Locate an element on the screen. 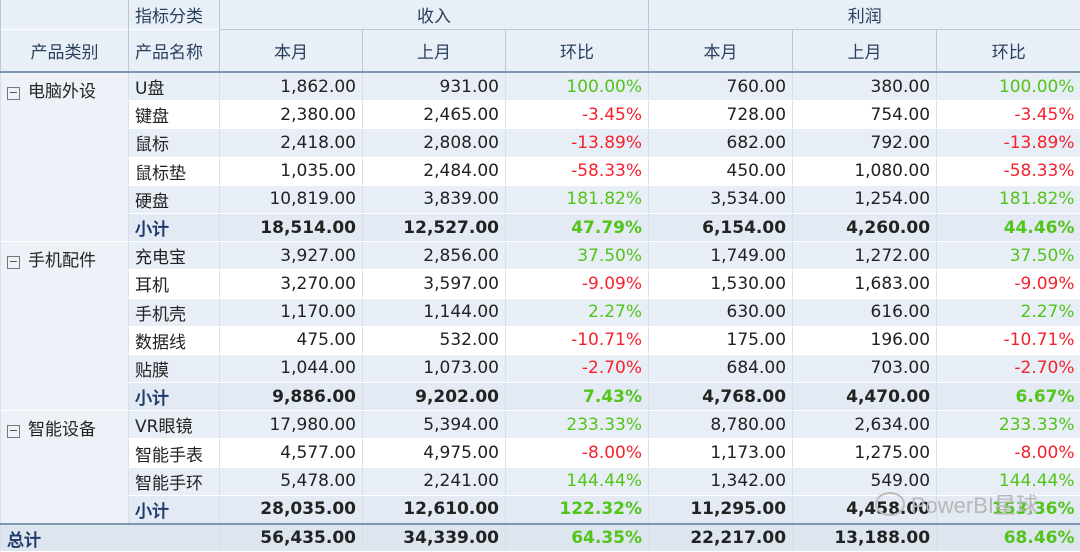  cell-pro-mom: 44.46% is located at coordinates (1008, 227).